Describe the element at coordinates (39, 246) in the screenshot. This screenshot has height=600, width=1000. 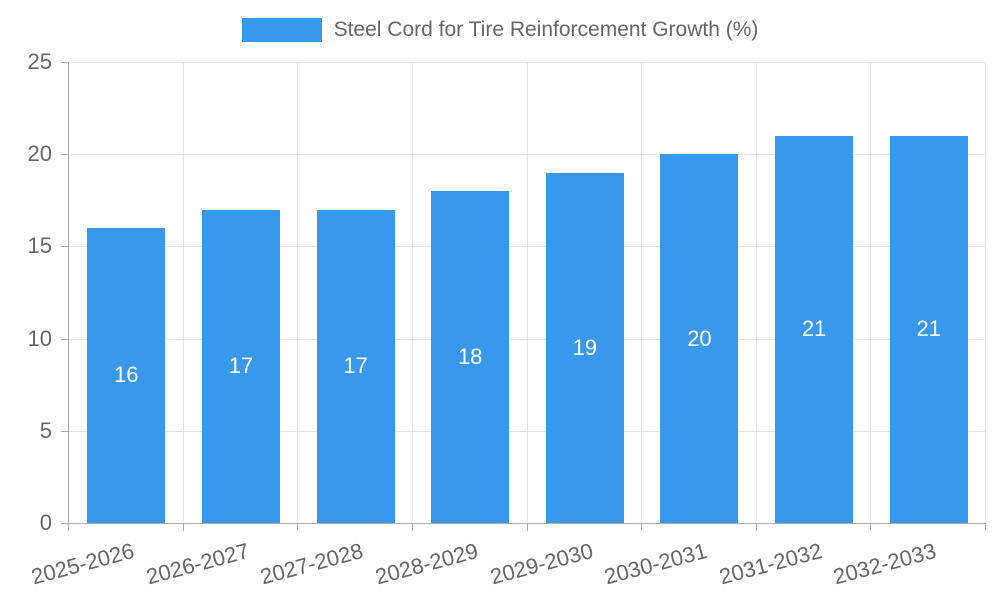
I see `y-tick-label: 15` at that location.